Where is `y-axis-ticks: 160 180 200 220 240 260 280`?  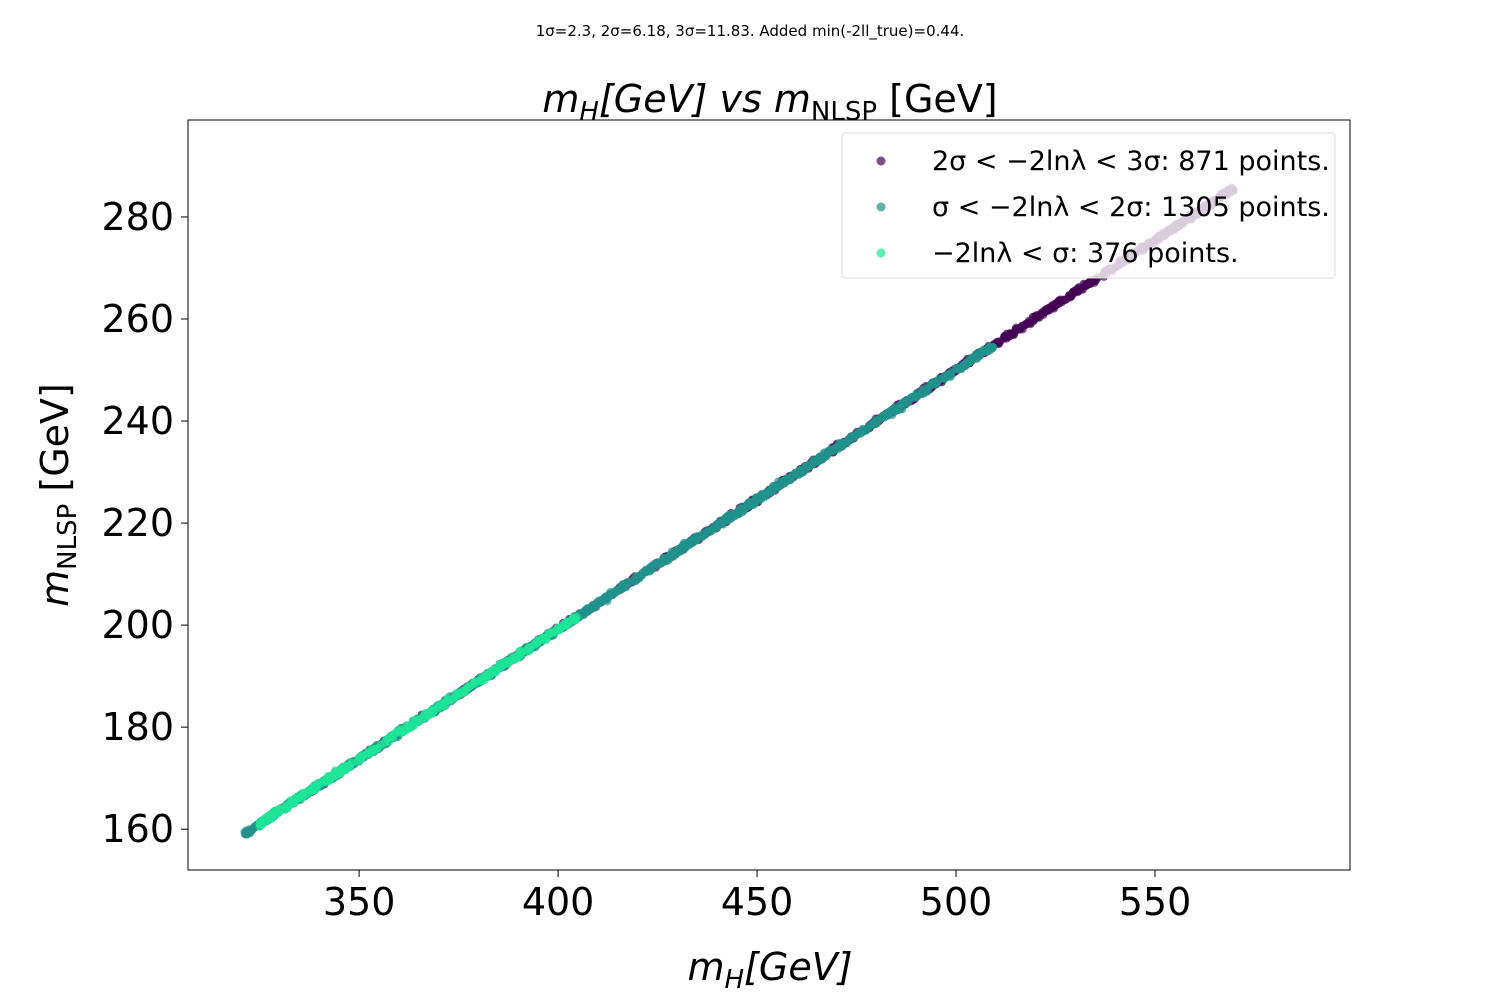
y-axis-ticks: 160 180 200 220 240 260 280 is located at coordinates (144, 523).